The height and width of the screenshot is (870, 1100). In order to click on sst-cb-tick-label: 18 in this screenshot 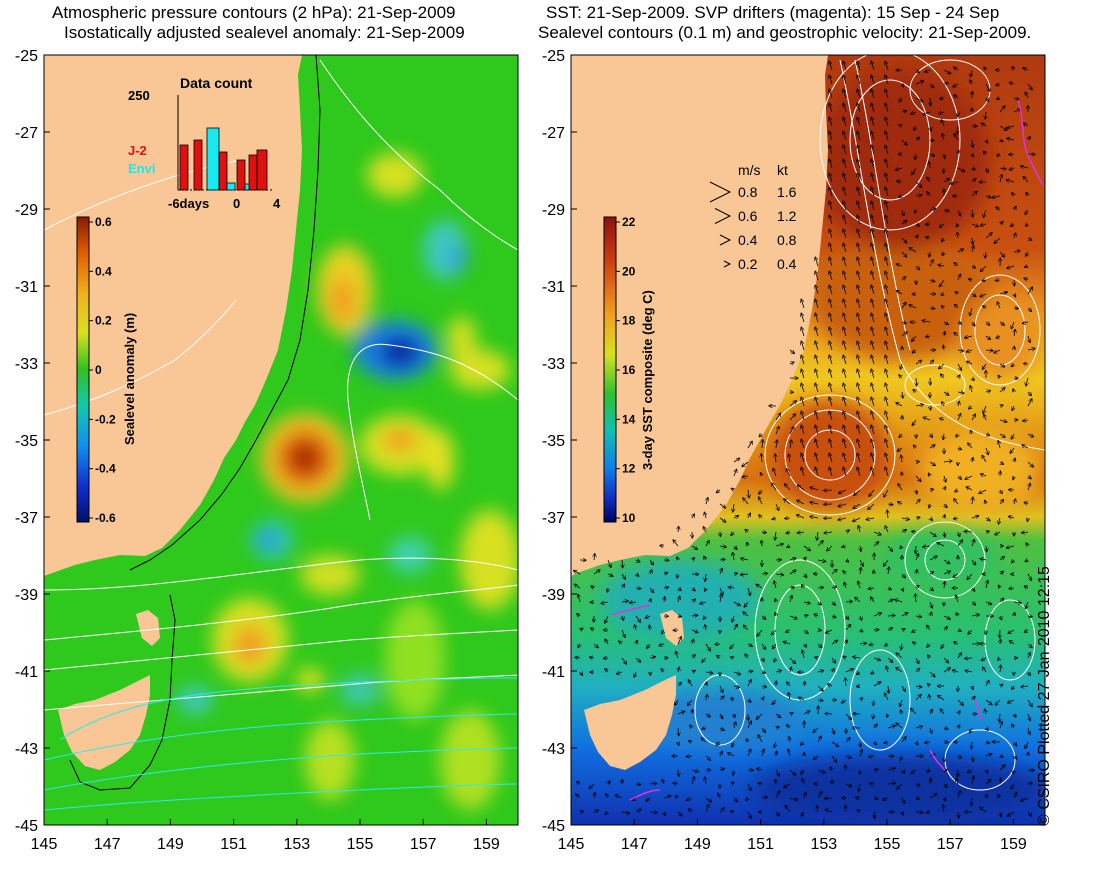, I will do `click(629, 321)`.